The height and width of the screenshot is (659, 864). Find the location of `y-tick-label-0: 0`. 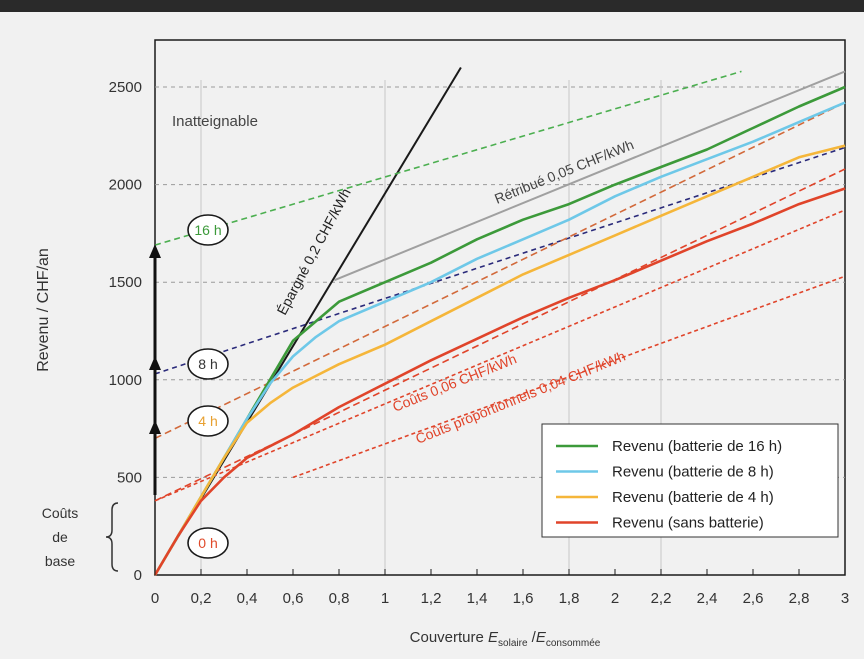

y-tick-label-0: 0 is located at coordinates (138, 575).